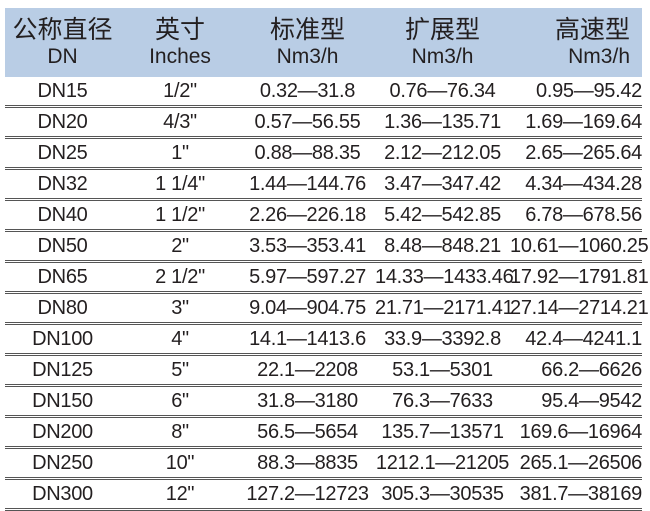 This screenshot has height=511, width=650. Describe the element at coordinates (62, 29) in the screenshot. I see `header-zh: 公称直径` at that location.